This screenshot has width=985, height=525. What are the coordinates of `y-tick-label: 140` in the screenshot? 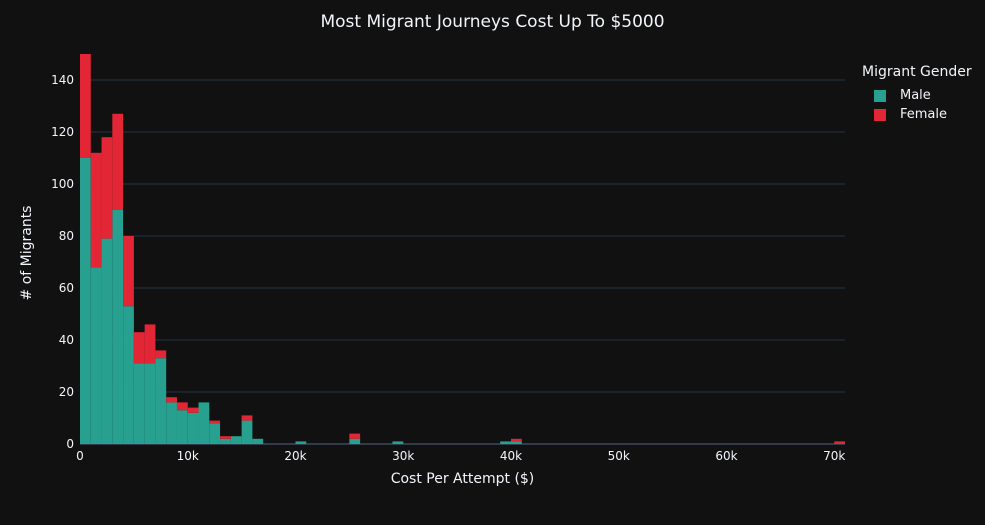 It's located at (62, 80).